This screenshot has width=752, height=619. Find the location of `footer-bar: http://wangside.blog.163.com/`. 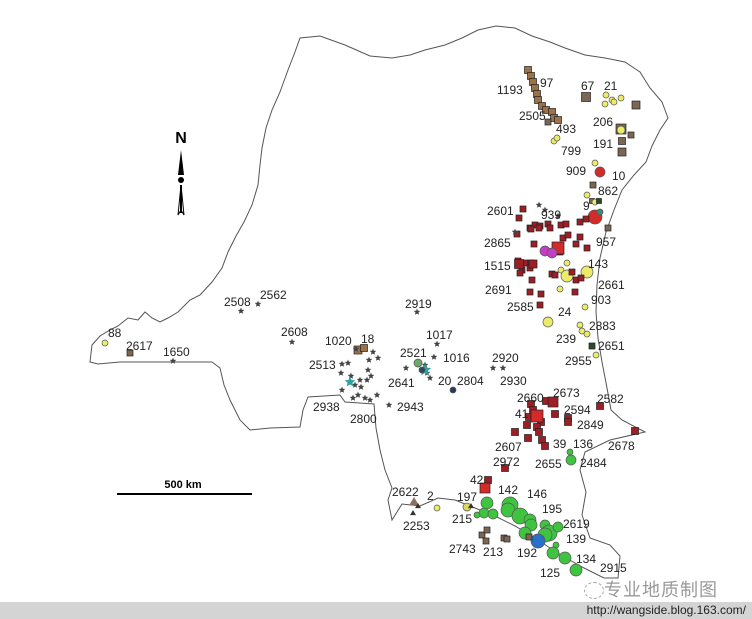

footer-bar: http://wangside.blog.163.com/ is located at coordinates (376, 610).